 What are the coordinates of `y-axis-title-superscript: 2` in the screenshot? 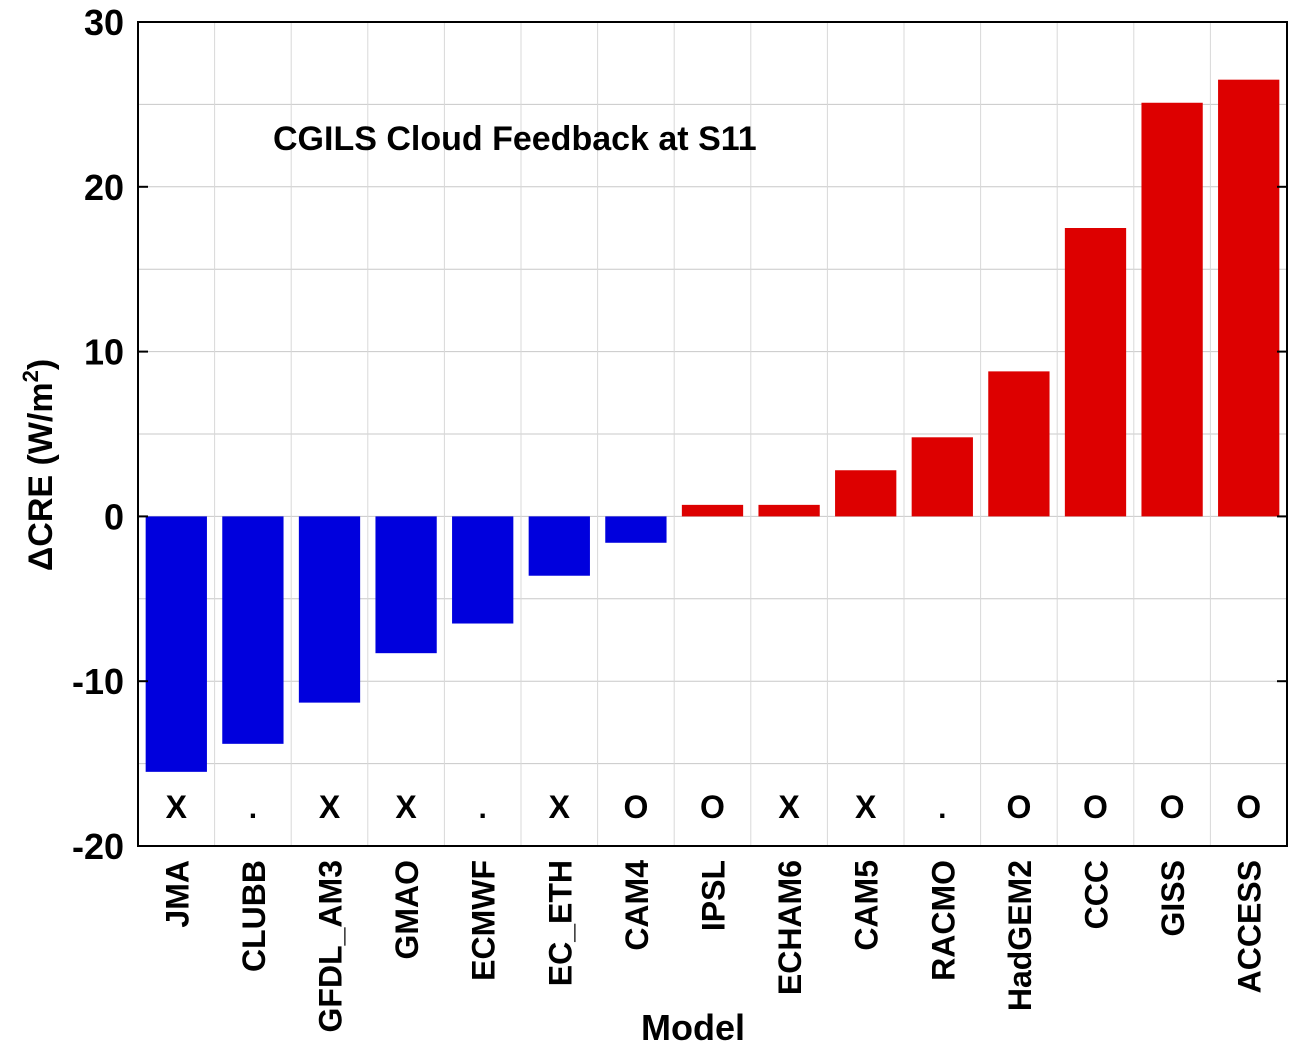 It's located at (30, 376).